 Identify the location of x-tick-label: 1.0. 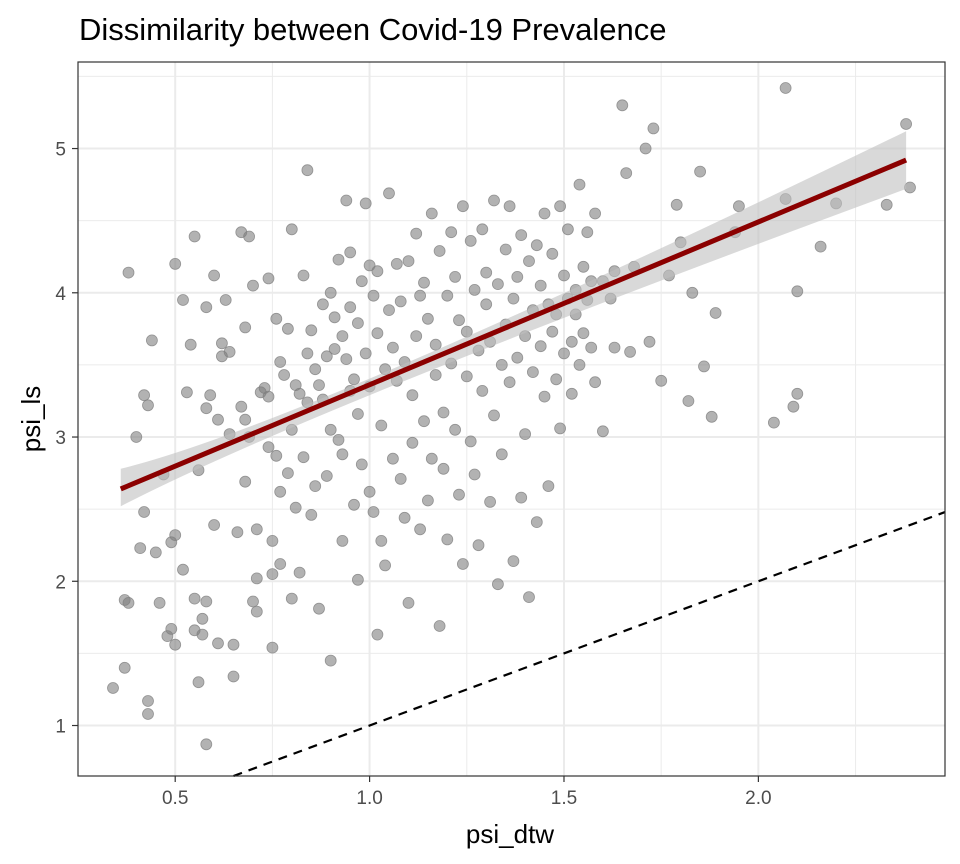
(369, 798).